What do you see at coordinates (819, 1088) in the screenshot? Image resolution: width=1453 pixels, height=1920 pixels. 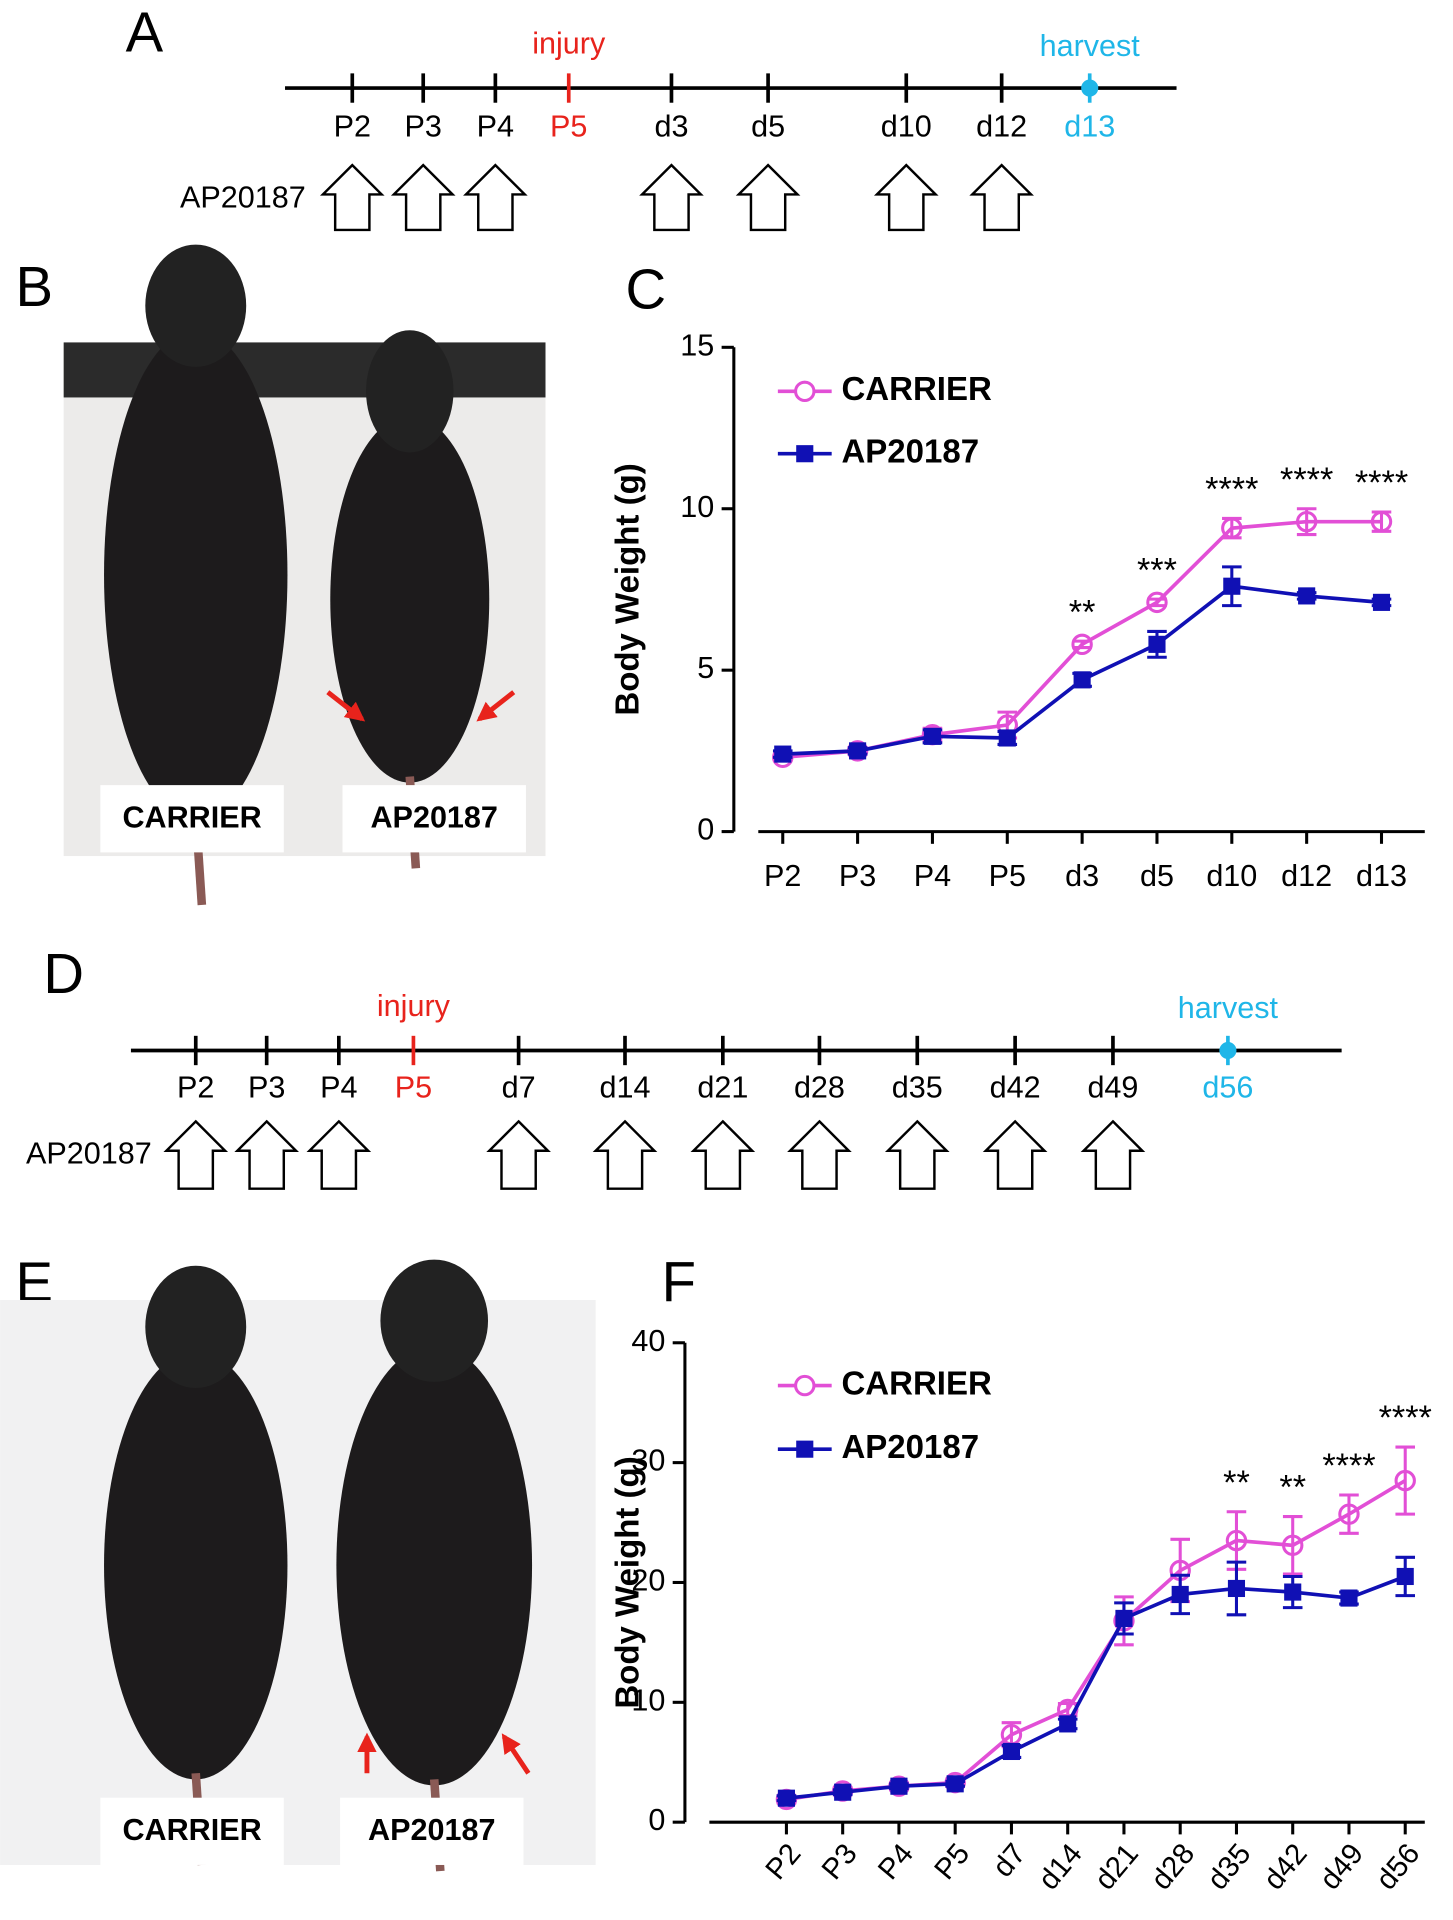 I see `timeline-label: d28` at bounding box center [819, 1088].